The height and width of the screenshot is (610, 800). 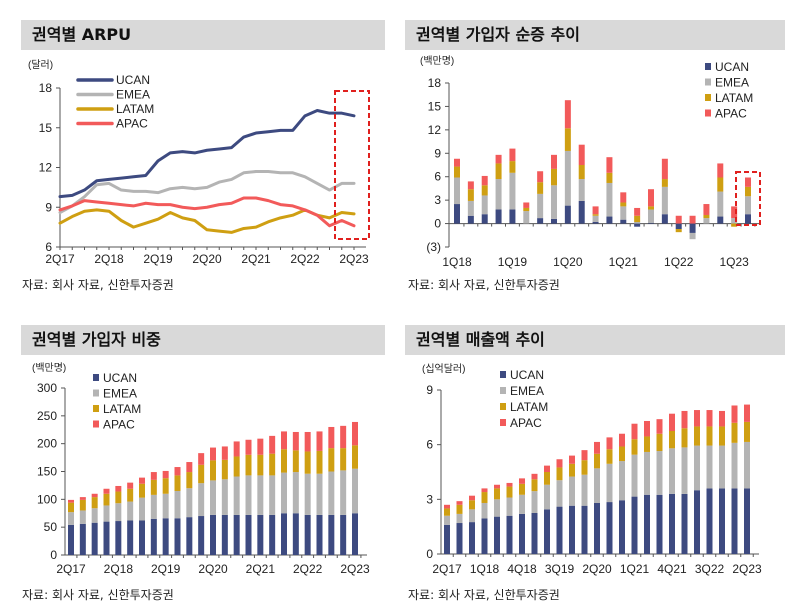 I want to click on x-tick-label: 2Q23, so click(x=355, y=569).